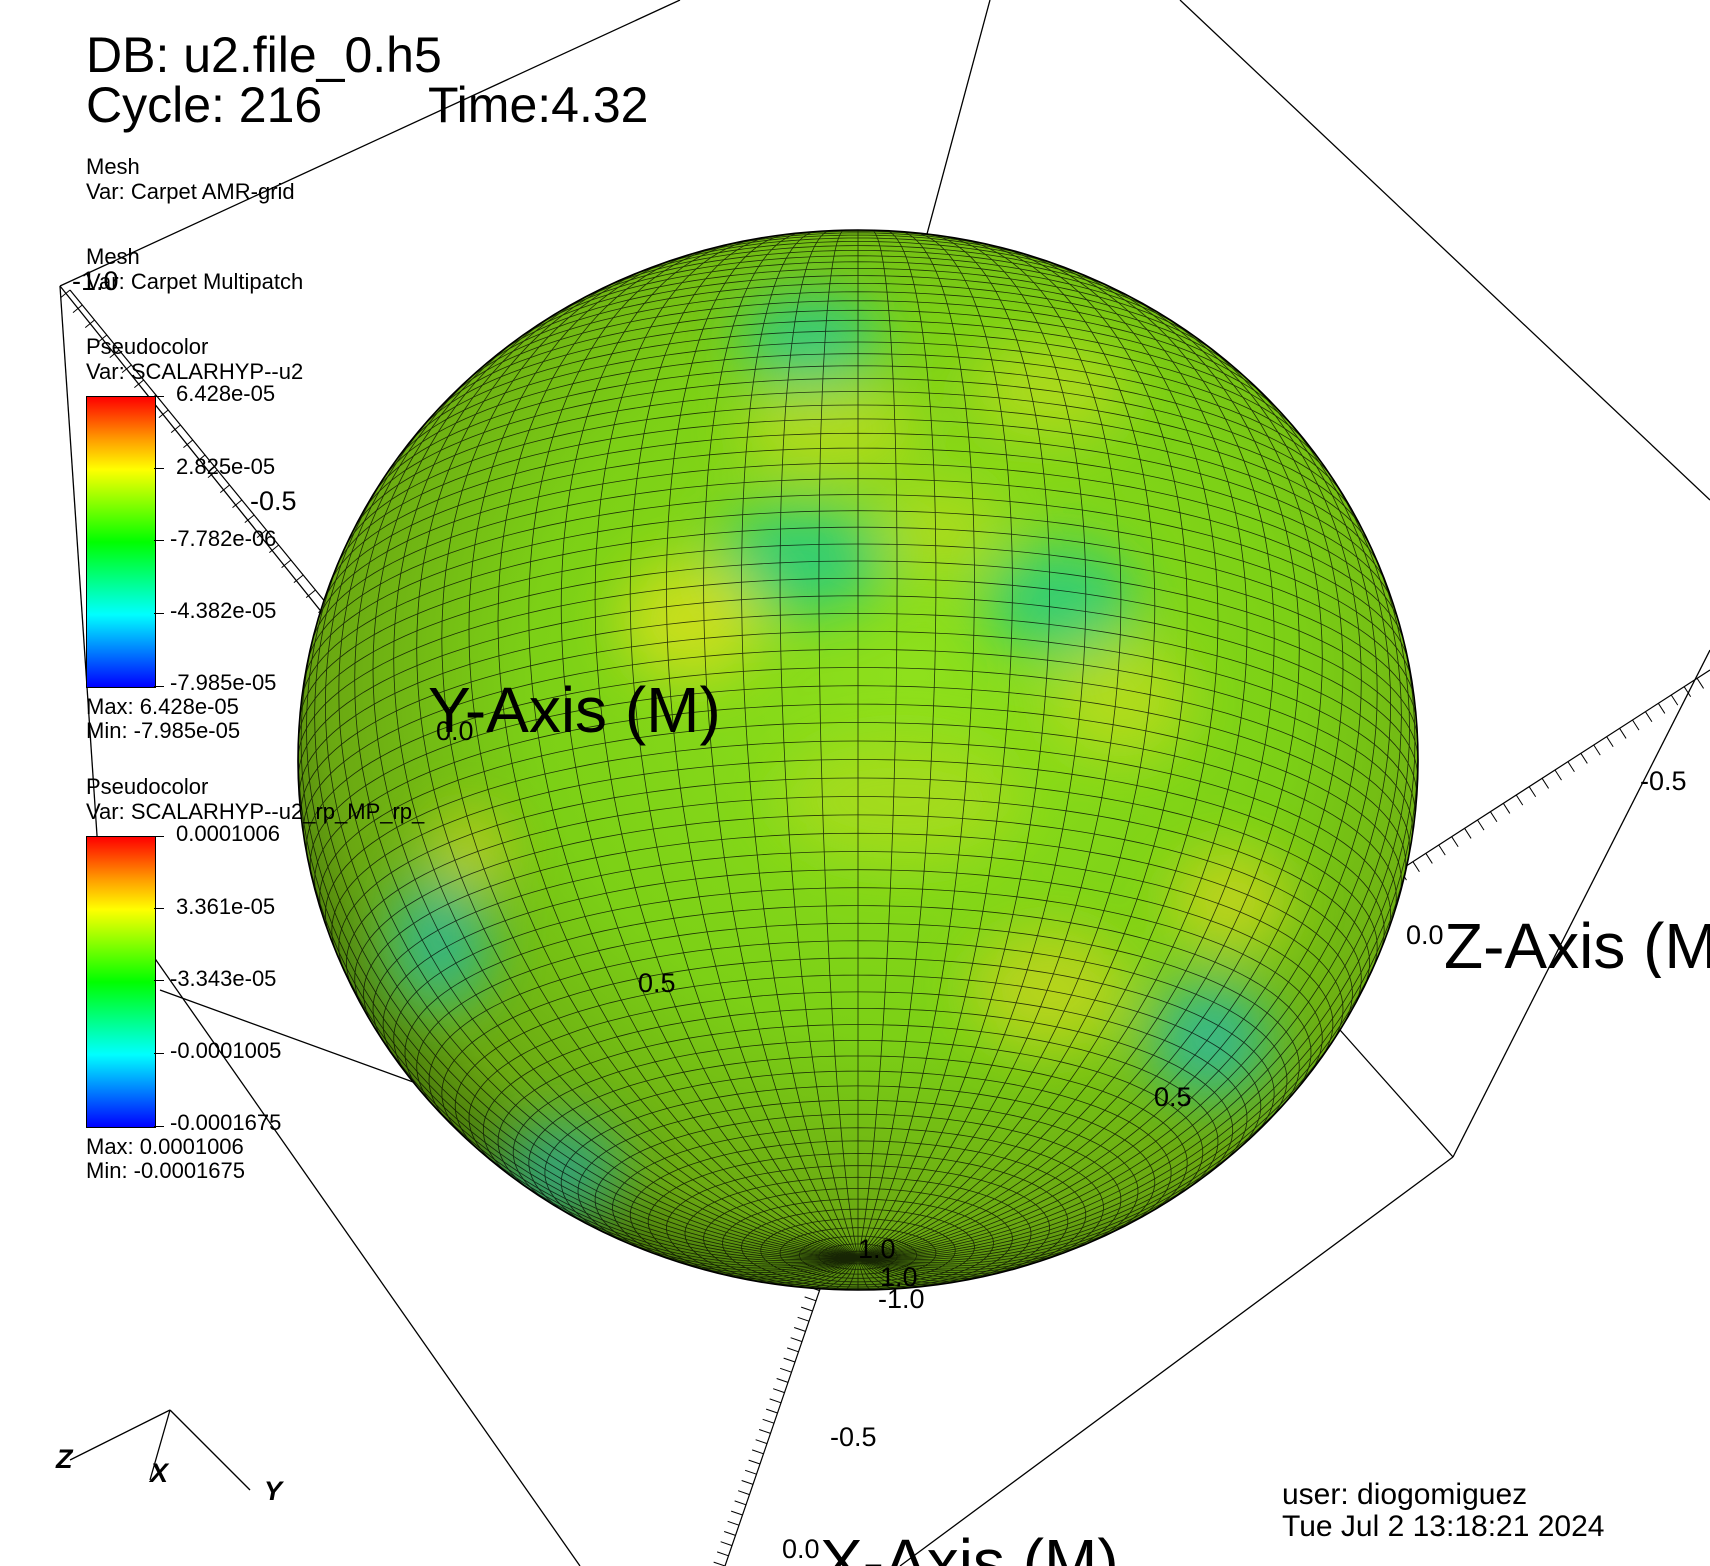  I want to click on legend2-min: Min: -0.0001675, so click(165, 1170).